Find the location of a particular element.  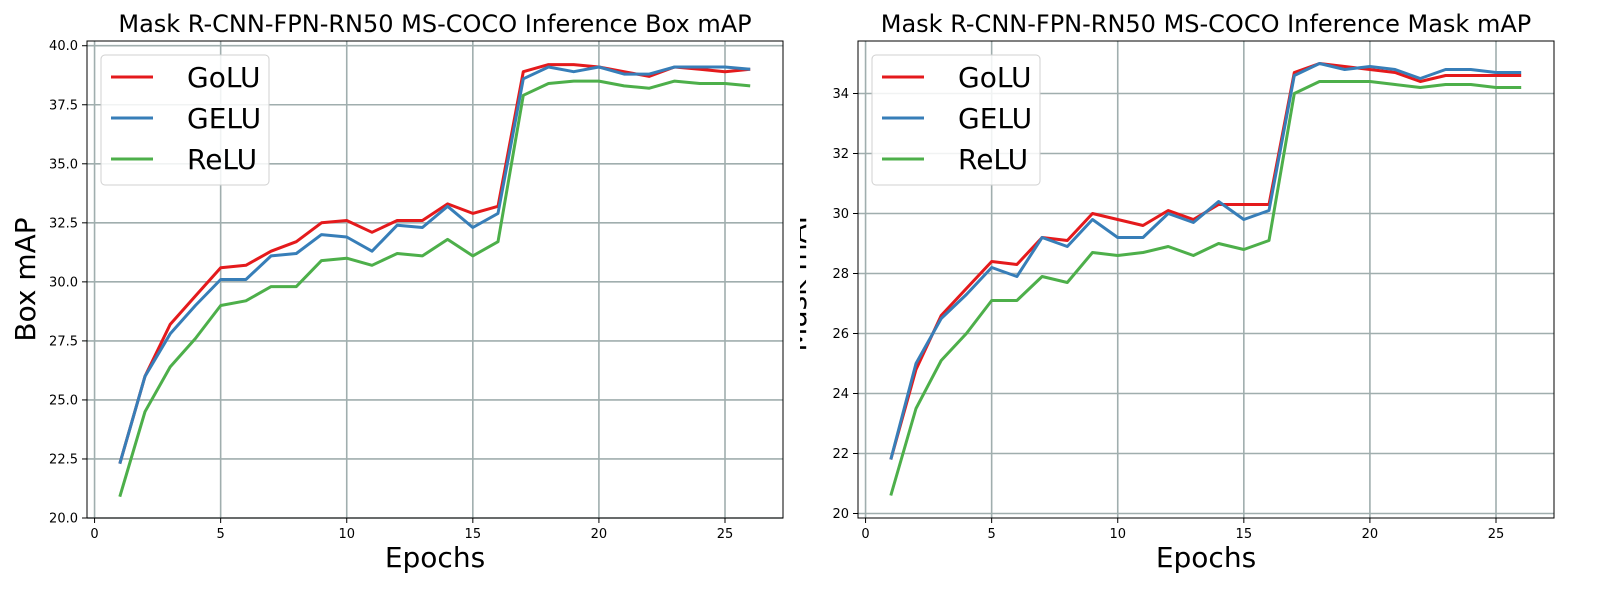

box-y-ticks: 20.0 22.5 25.0 27.5 30.0 32.5 35.0 37.5 40.0 is located at coordinates (68, 283).